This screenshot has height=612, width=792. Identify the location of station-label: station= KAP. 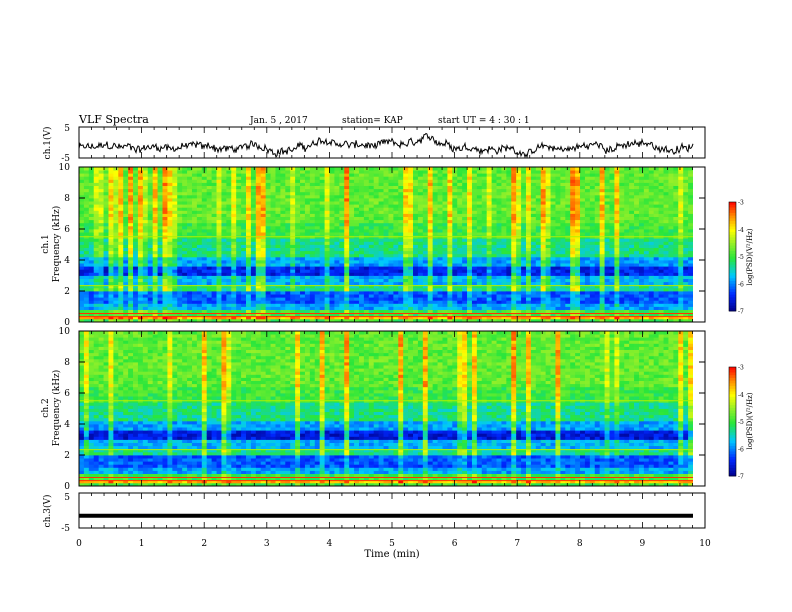
(372, 121).